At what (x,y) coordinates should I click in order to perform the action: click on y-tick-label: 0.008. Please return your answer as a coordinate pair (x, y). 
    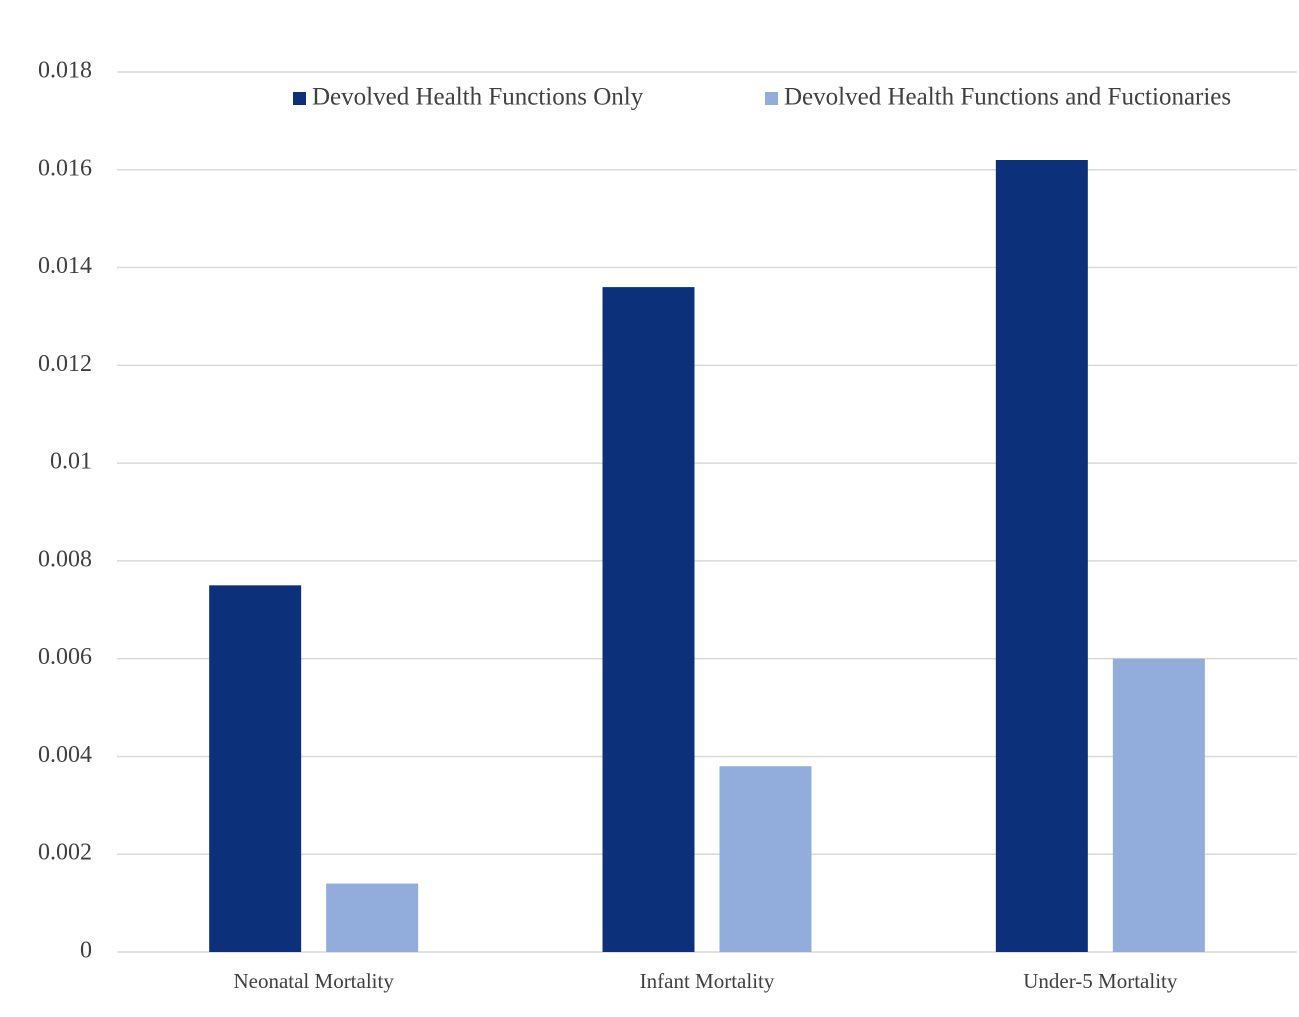
    Looking at the image, I should click on (65, 559).